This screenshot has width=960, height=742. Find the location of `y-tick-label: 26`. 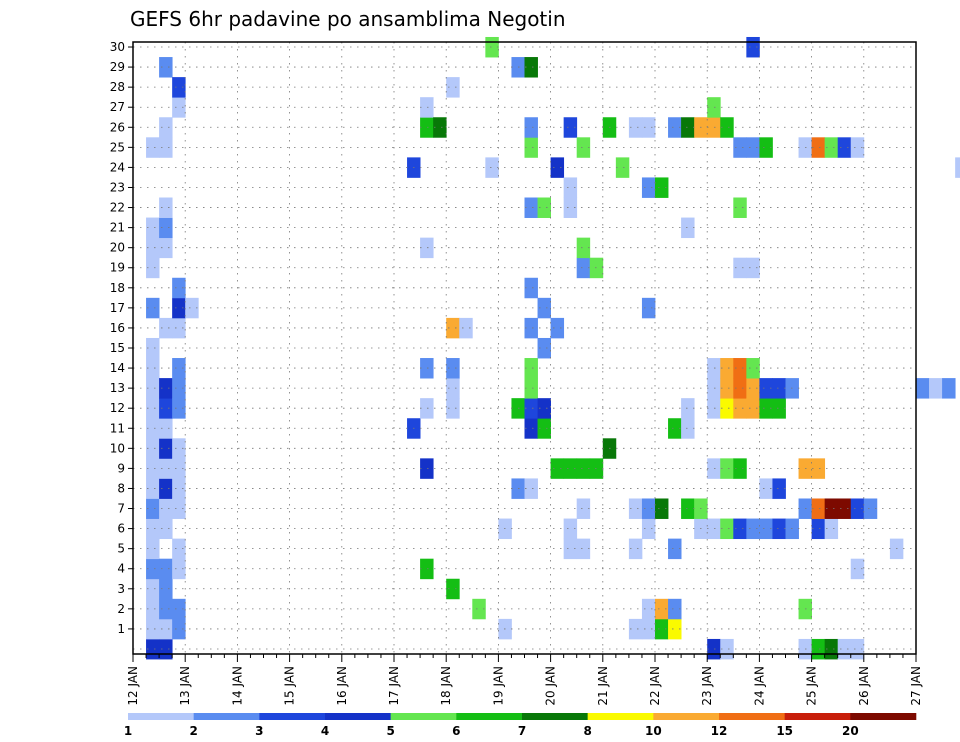

y-tick-label: 26 is located at coordinates (117, 127).